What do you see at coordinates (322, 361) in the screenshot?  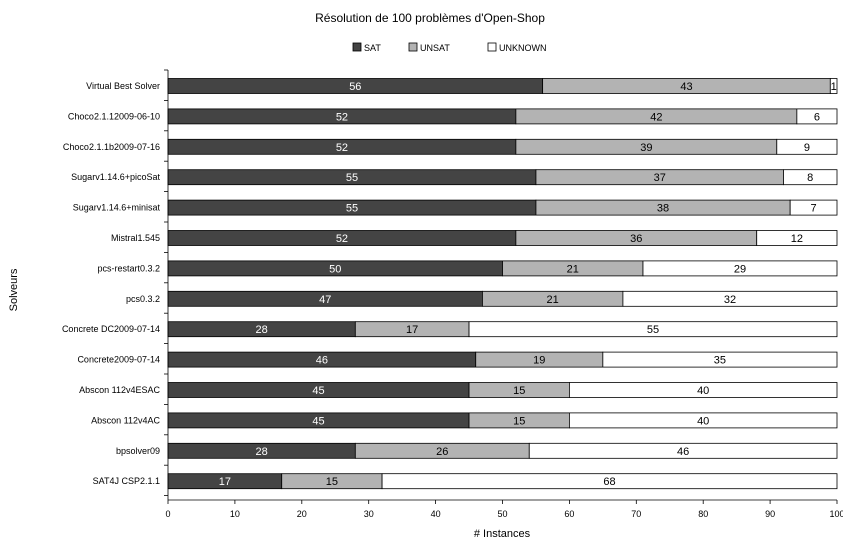 I see `data-label-sat: 46` at bounding box center [322, 361].